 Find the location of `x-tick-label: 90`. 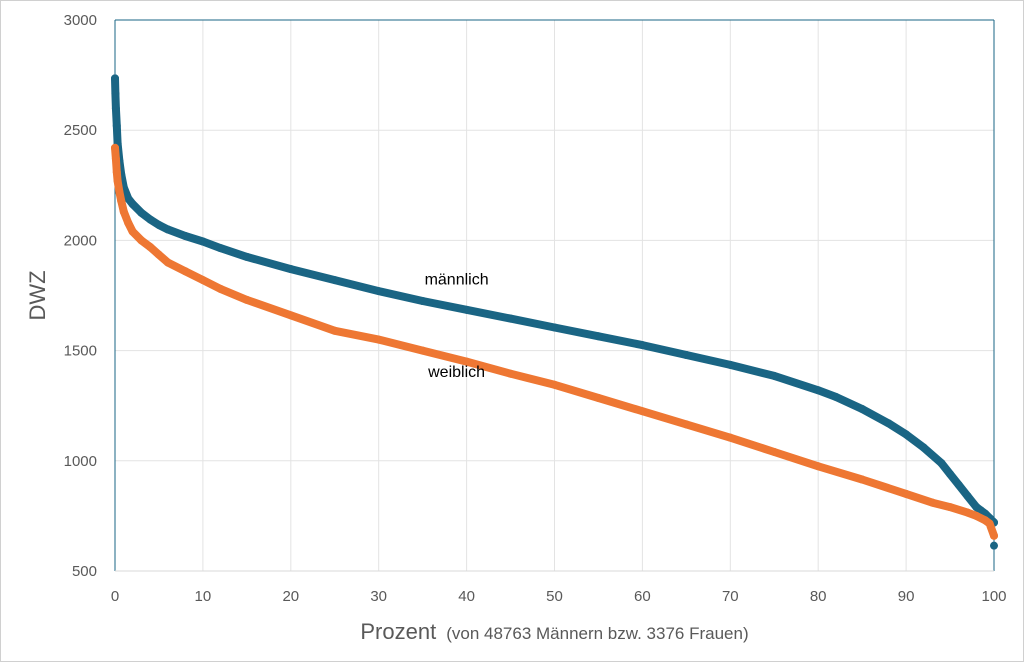

x-tick-label: 90 is located at coordinates (906, 596).